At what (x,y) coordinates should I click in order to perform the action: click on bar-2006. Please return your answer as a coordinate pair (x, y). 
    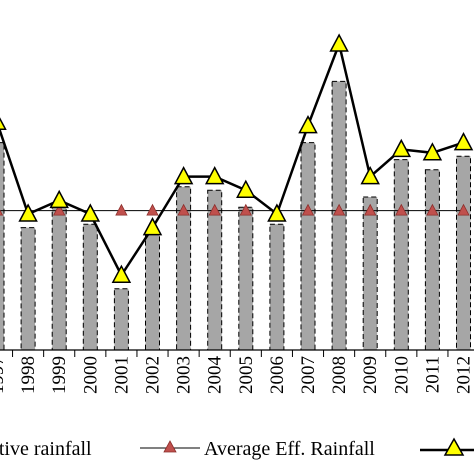
    Looking at the image, I should click on (277, 287).